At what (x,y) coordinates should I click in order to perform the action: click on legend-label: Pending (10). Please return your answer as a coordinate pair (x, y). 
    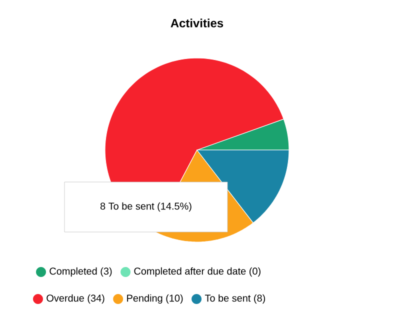
    Looking at the image, I should click on (155, 299).